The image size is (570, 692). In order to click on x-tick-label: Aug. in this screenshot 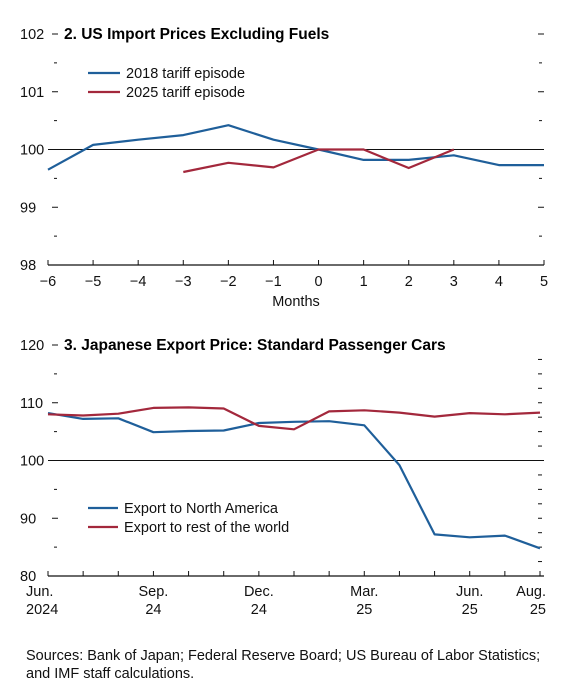, I will do `click(531, 592)`.